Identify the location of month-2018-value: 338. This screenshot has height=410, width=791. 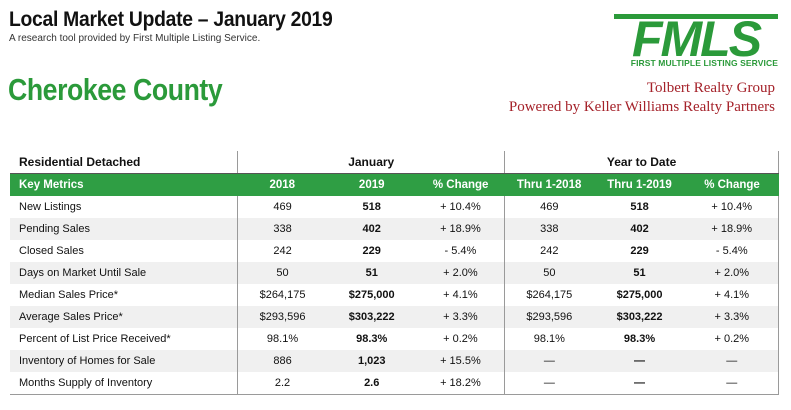
(282, 229).